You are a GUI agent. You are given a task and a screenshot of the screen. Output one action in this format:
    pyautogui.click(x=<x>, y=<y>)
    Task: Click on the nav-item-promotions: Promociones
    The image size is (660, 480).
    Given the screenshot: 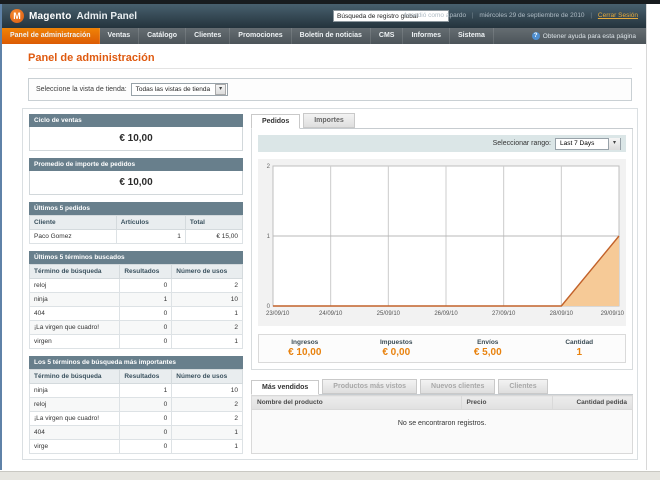 What is the action you would take?
    pyautogui.click(x=261, y=36)
    